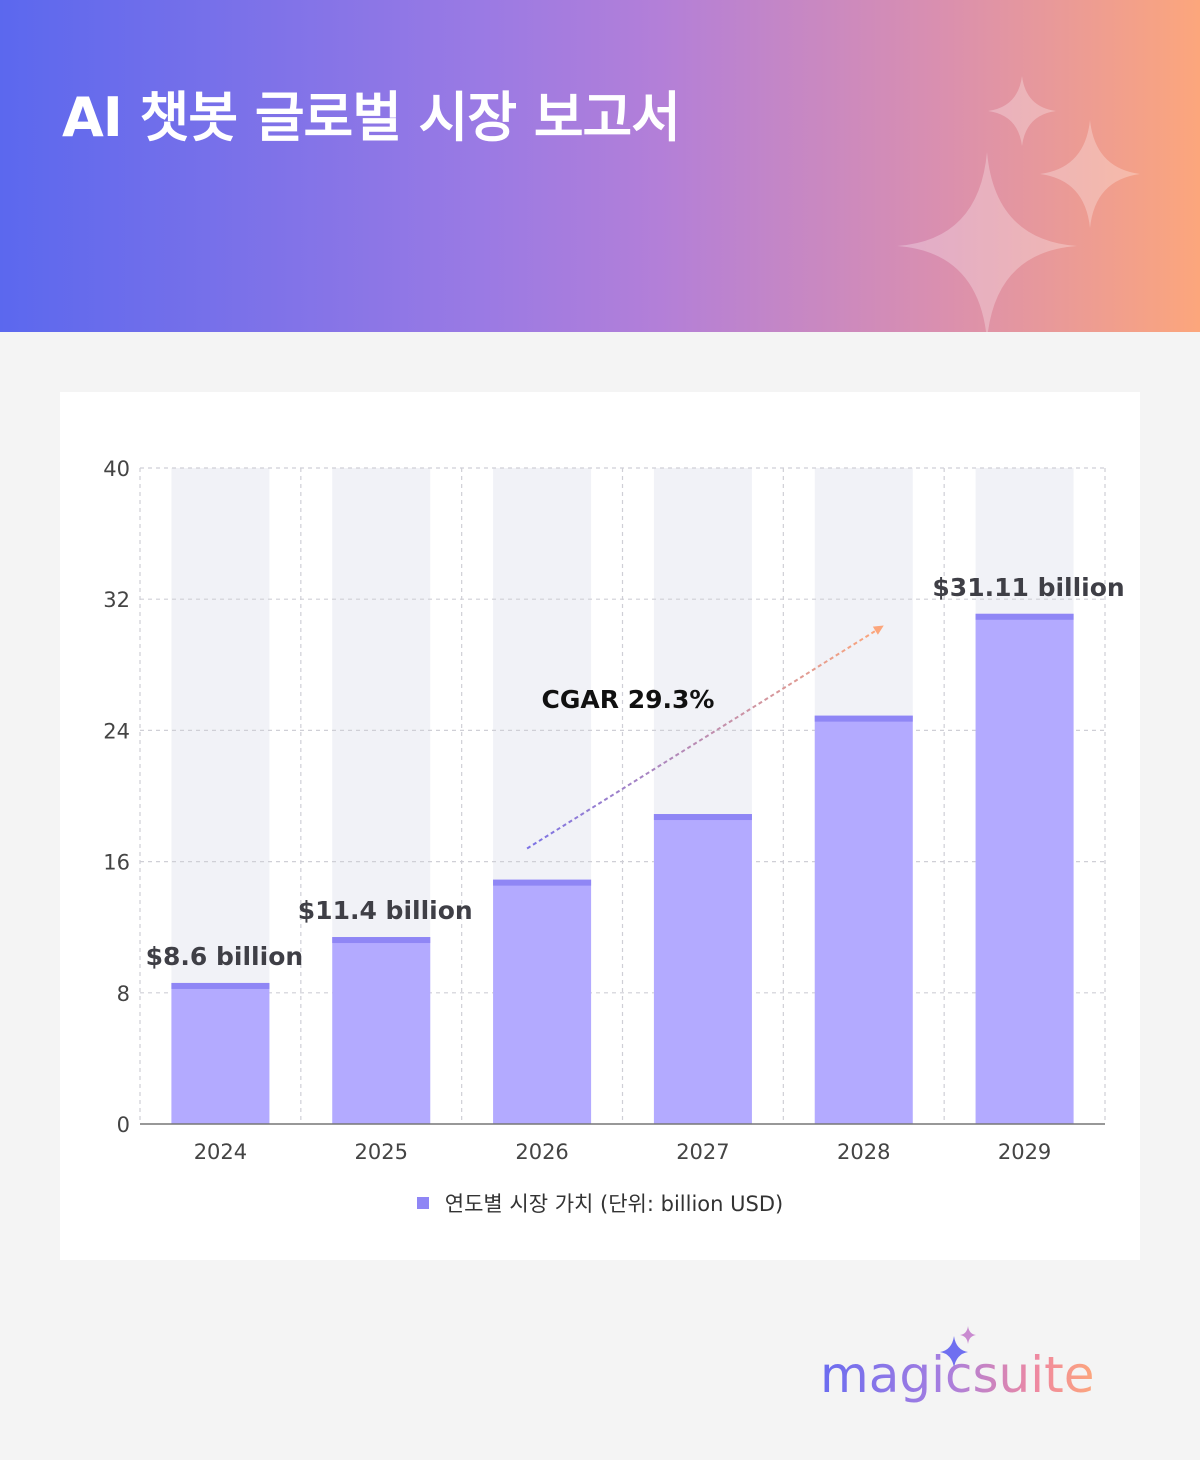  I want to click on x-tick-label-2029: 2029, so click(1024, 1152).